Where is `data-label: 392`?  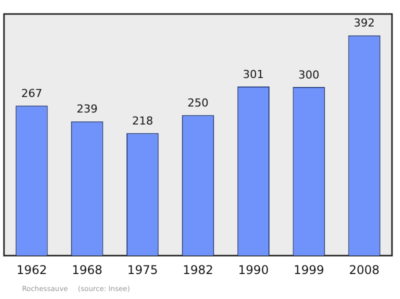 data-label: 392 is located at coordinates (364, 23).